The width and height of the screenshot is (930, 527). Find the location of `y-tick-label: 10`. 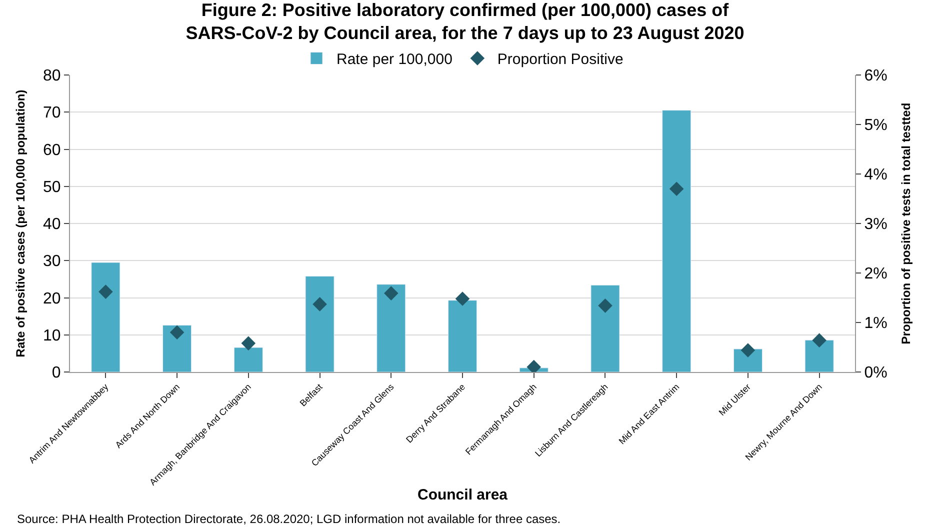

y-tick-label: 10 is located at coordinates (52, 335).